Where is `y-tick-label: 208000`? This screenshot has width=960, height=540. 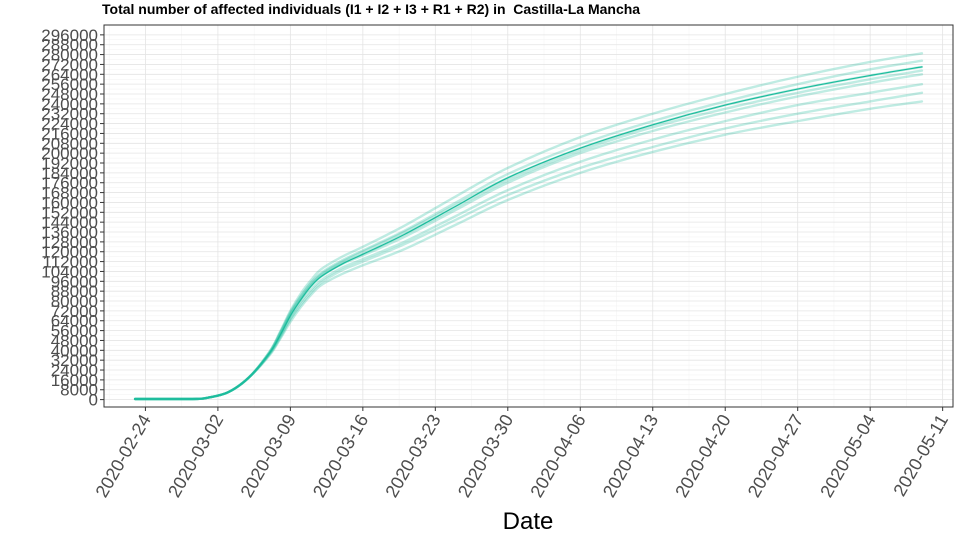 y-tick-label: 208000 is located at coordinates (69, 143).